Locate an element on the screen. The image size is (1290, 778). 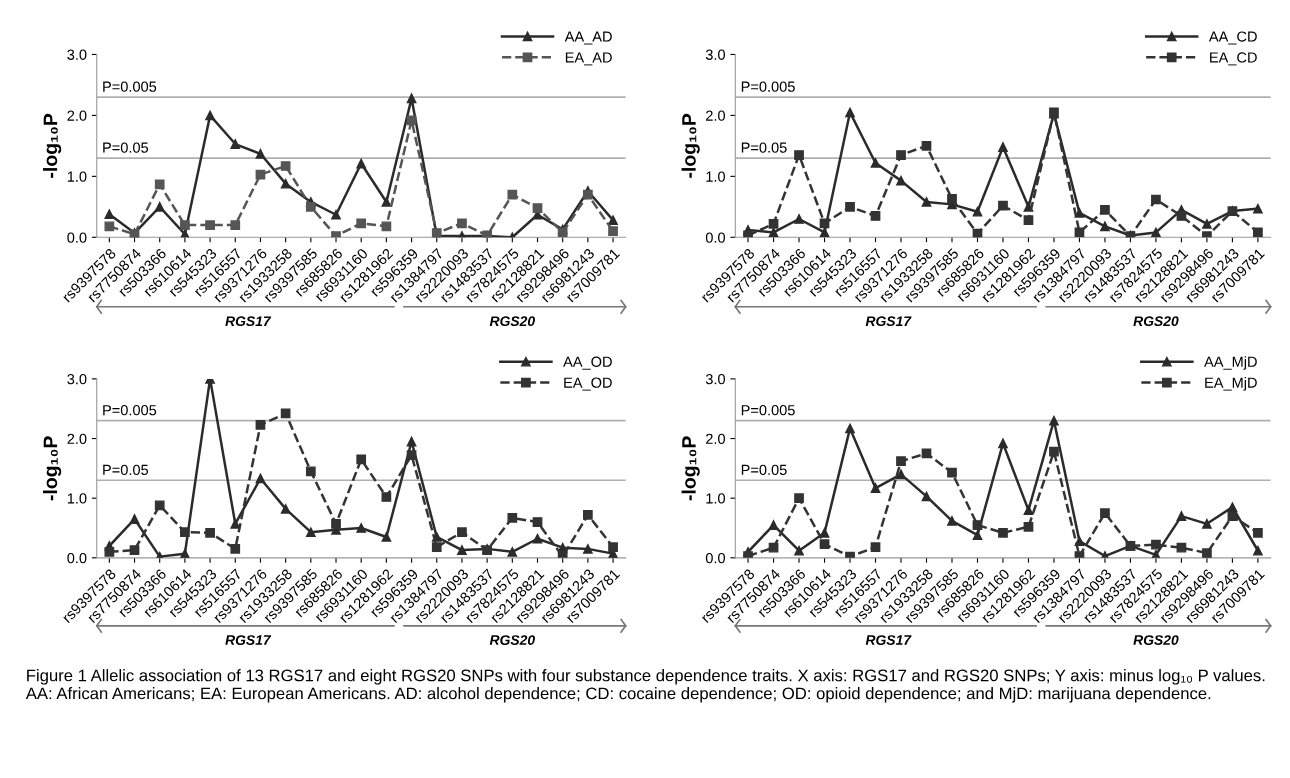
legend-label: AA_AD is located at coordinates (588, 38).